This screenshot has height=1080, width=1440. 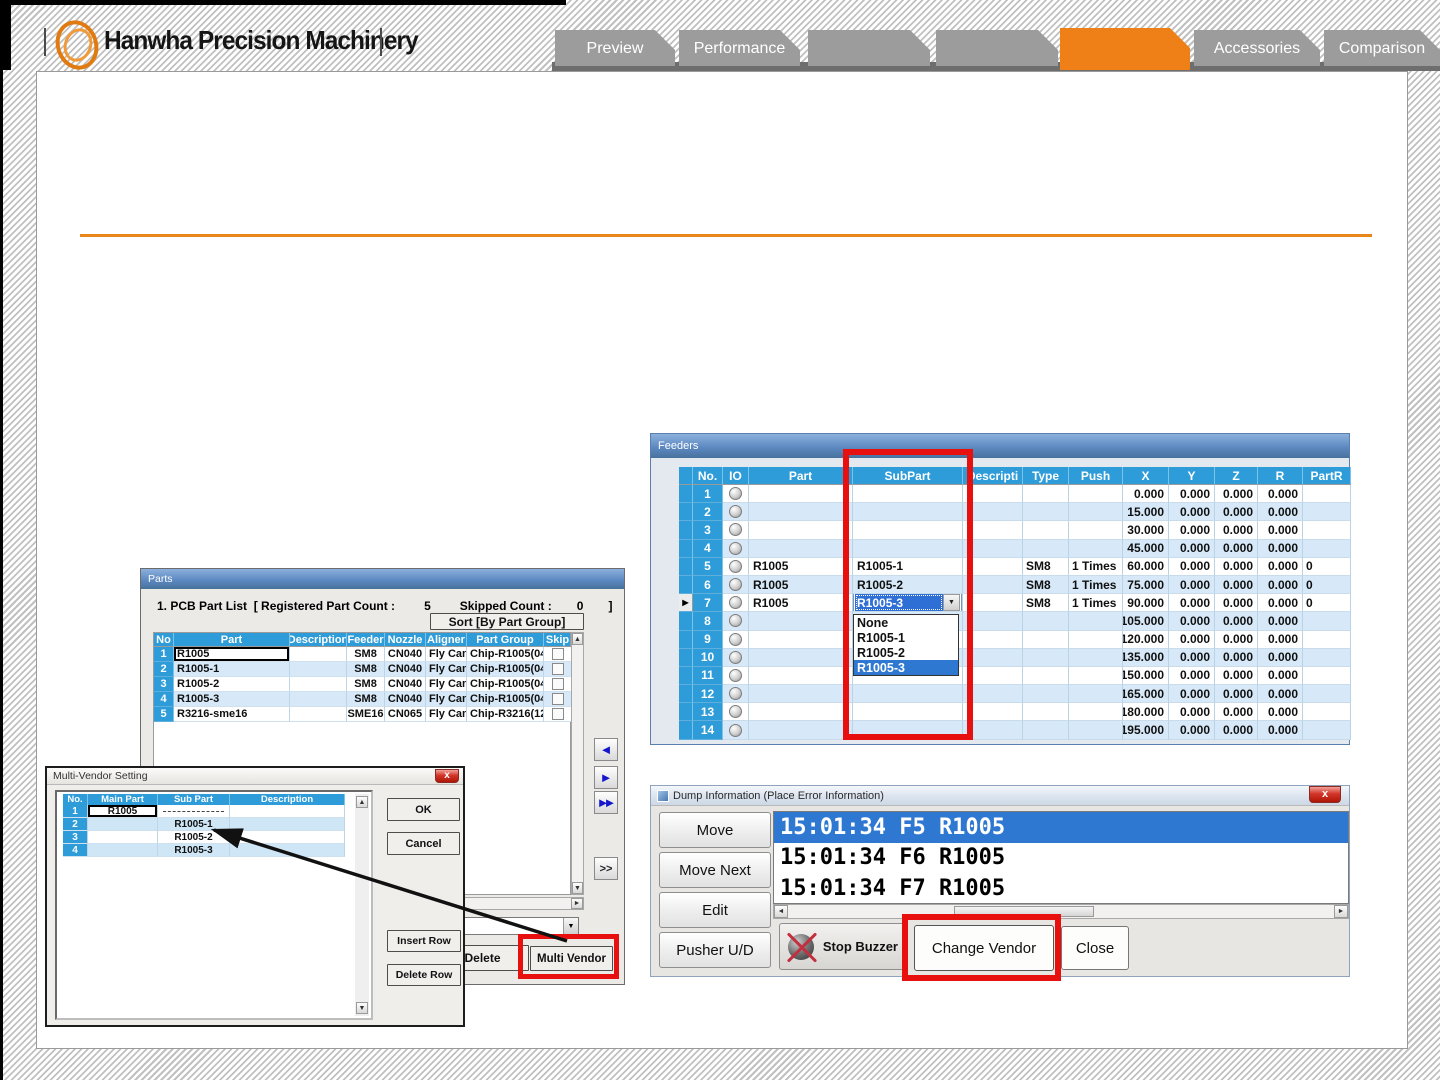 I want to click on feeder-row: 12 165.000 0.000 0.000 0.000, so click(x=1015, y=694).